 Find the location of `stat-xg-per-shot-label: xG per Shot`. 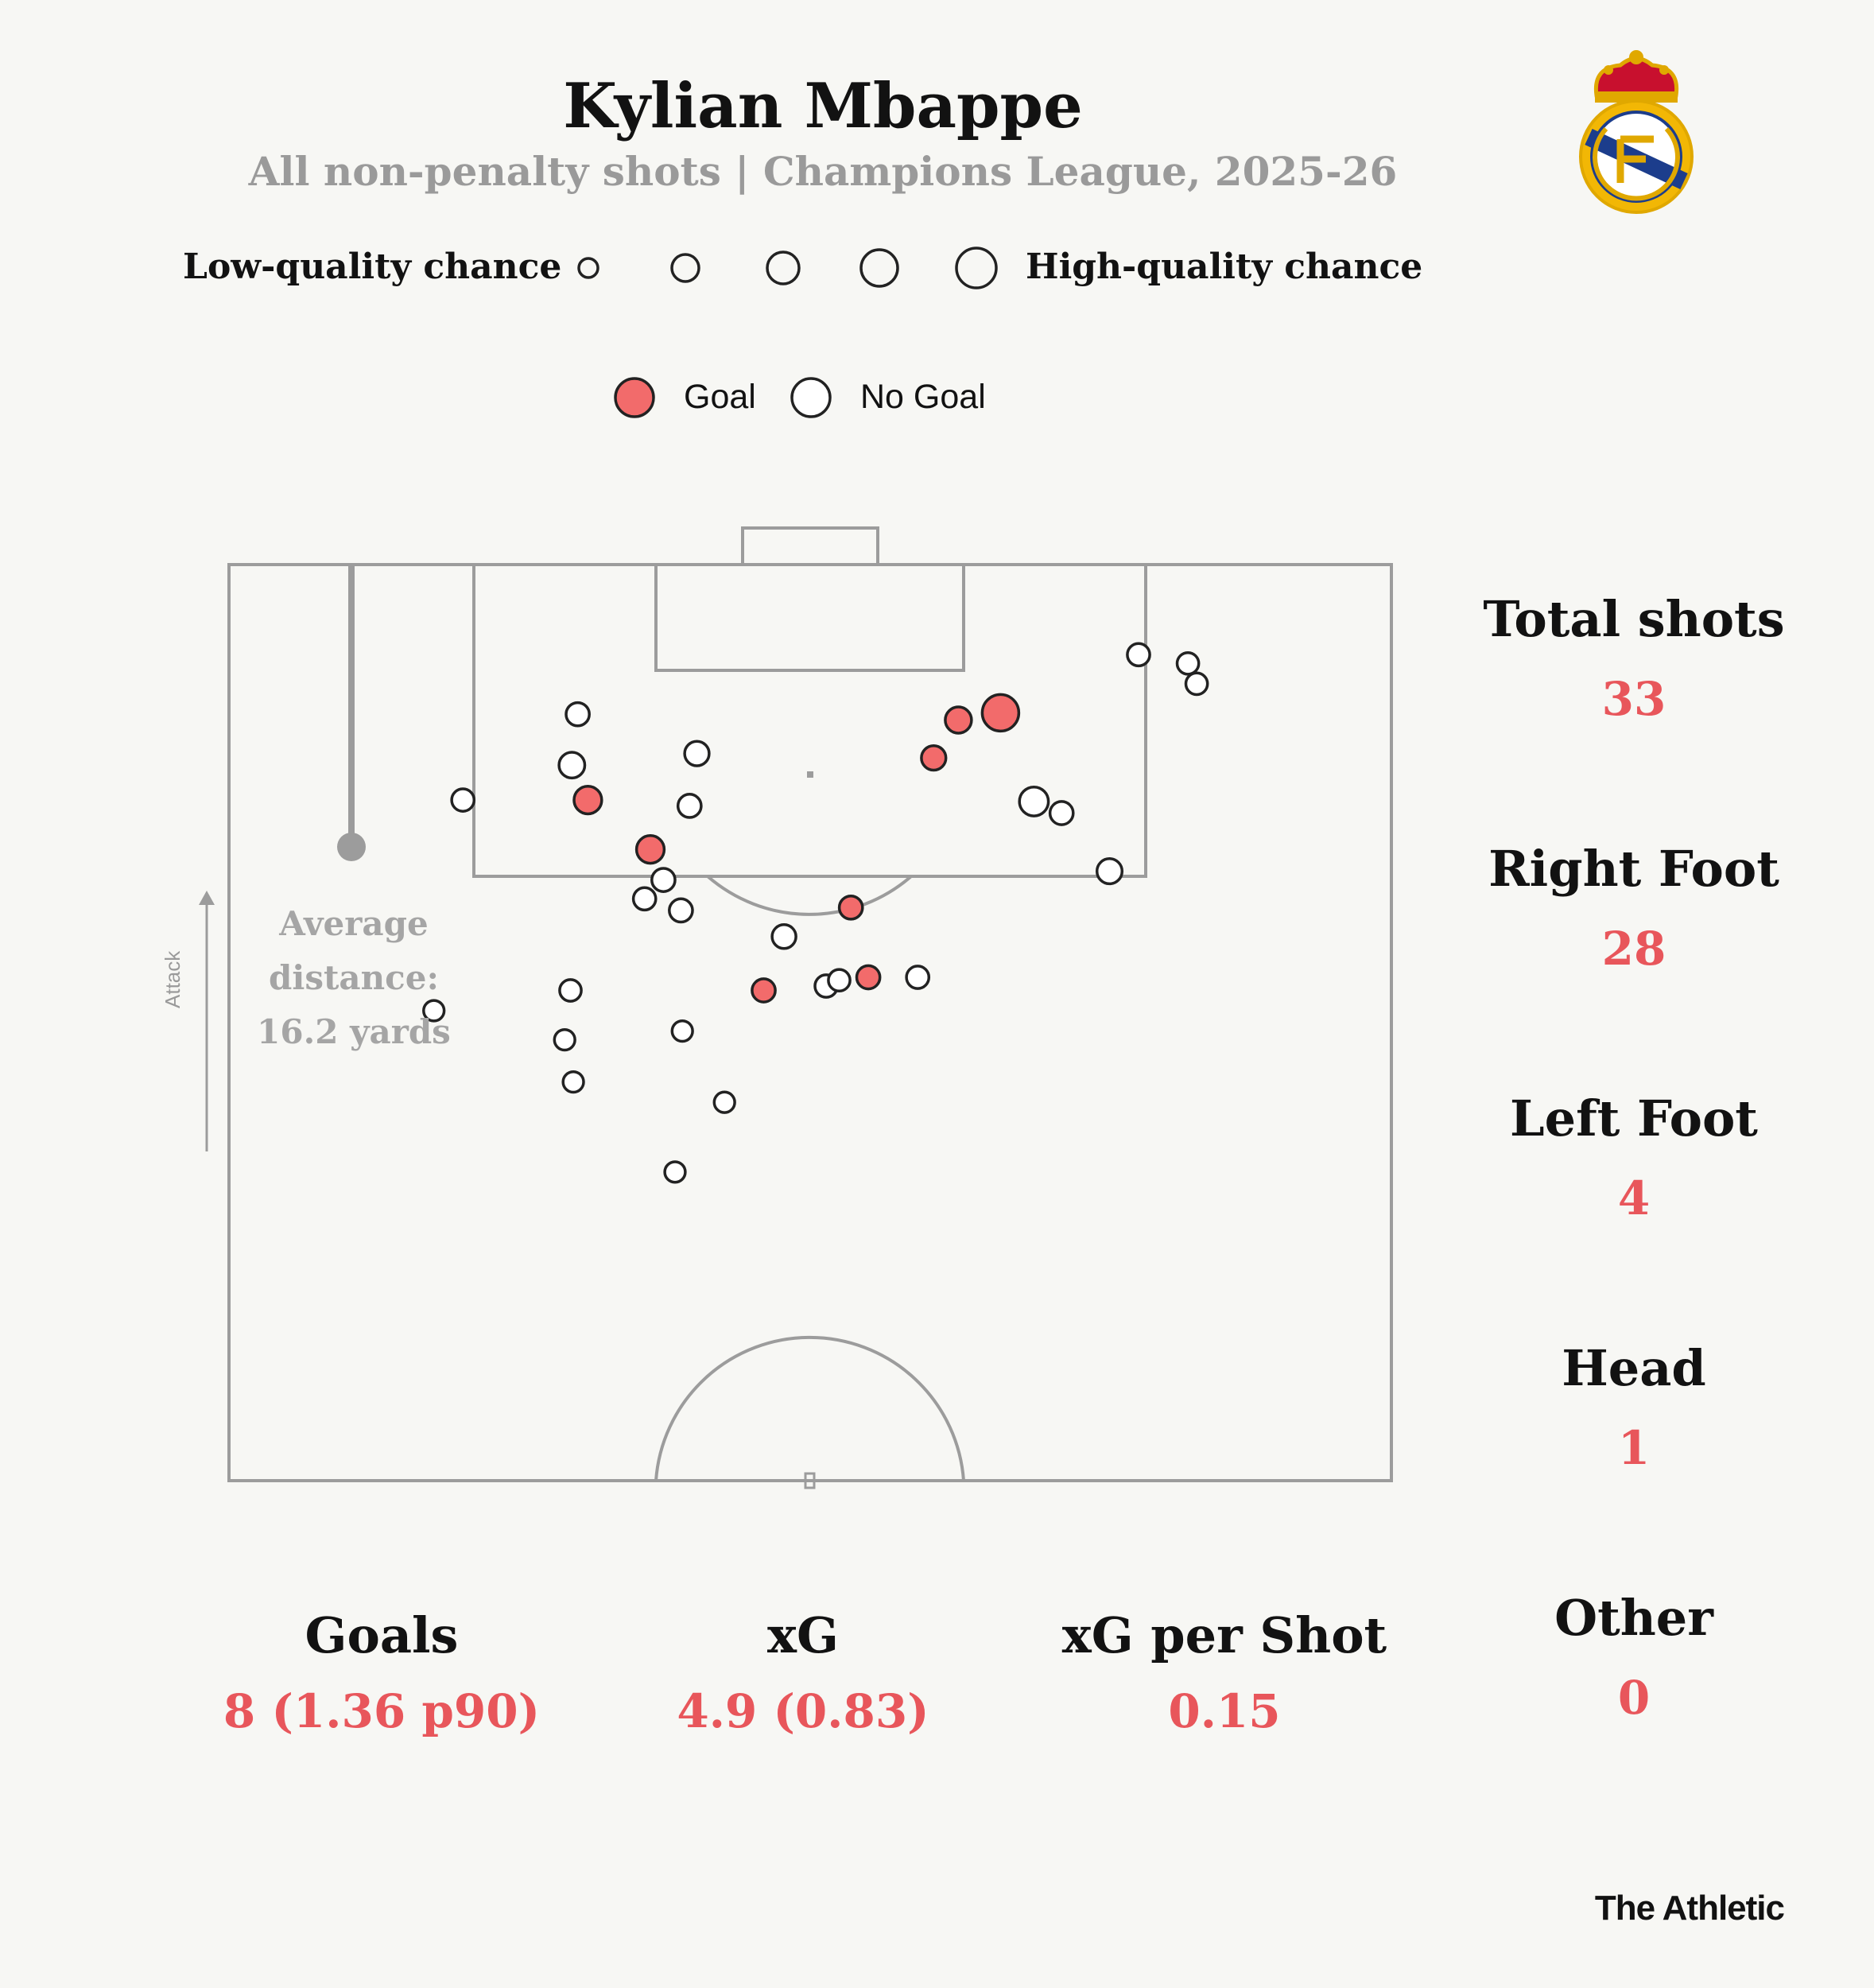

stat-xg-per-shot-label: xG per Shot is located at coordinates (1224, 1635).